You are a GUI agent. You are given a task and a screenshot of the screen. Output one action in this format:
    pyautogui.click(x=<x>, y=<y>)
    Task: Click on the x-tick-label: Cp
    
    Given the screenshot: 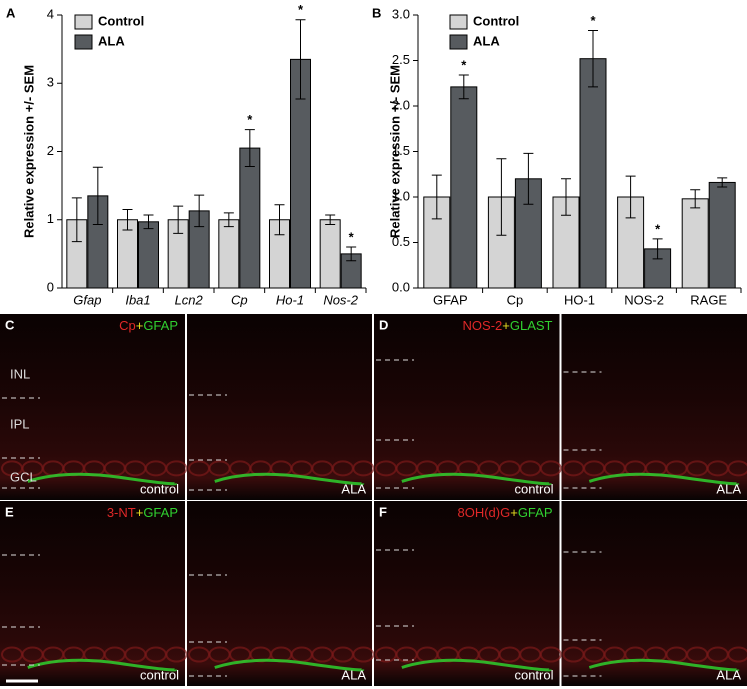 What is the action you would take?
    pyautogui.click(x=515, y=299)
    